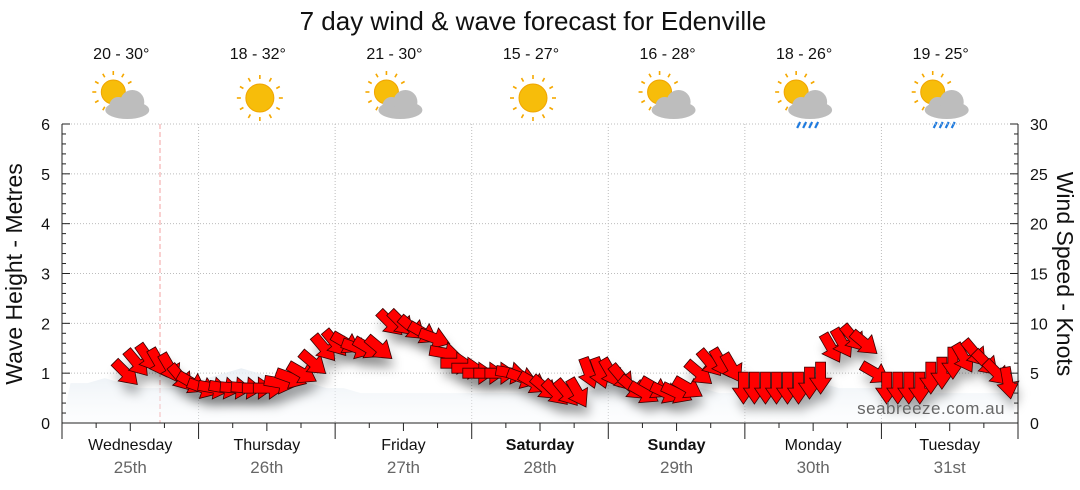 The height and width of the screenshot is (490, 1080). Describe the element at coordinates (45, 175) in the screenshot. I see `y-left-tick-label: 5` at that location.